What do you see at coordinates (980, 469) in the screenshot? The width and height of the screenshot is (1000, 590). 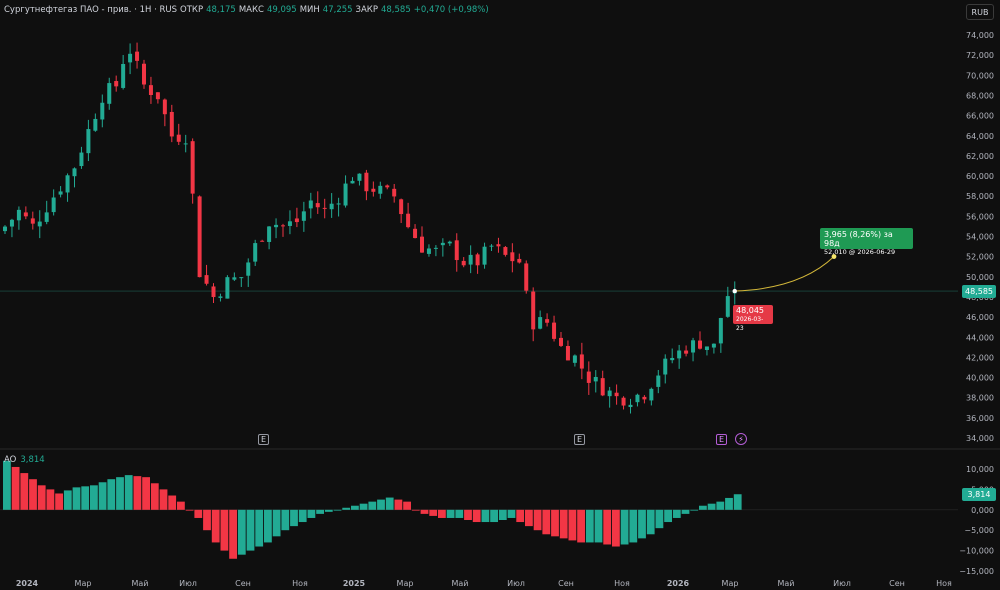 I see `ao-tick-label: 10,000` at bounding box center [980, 469].